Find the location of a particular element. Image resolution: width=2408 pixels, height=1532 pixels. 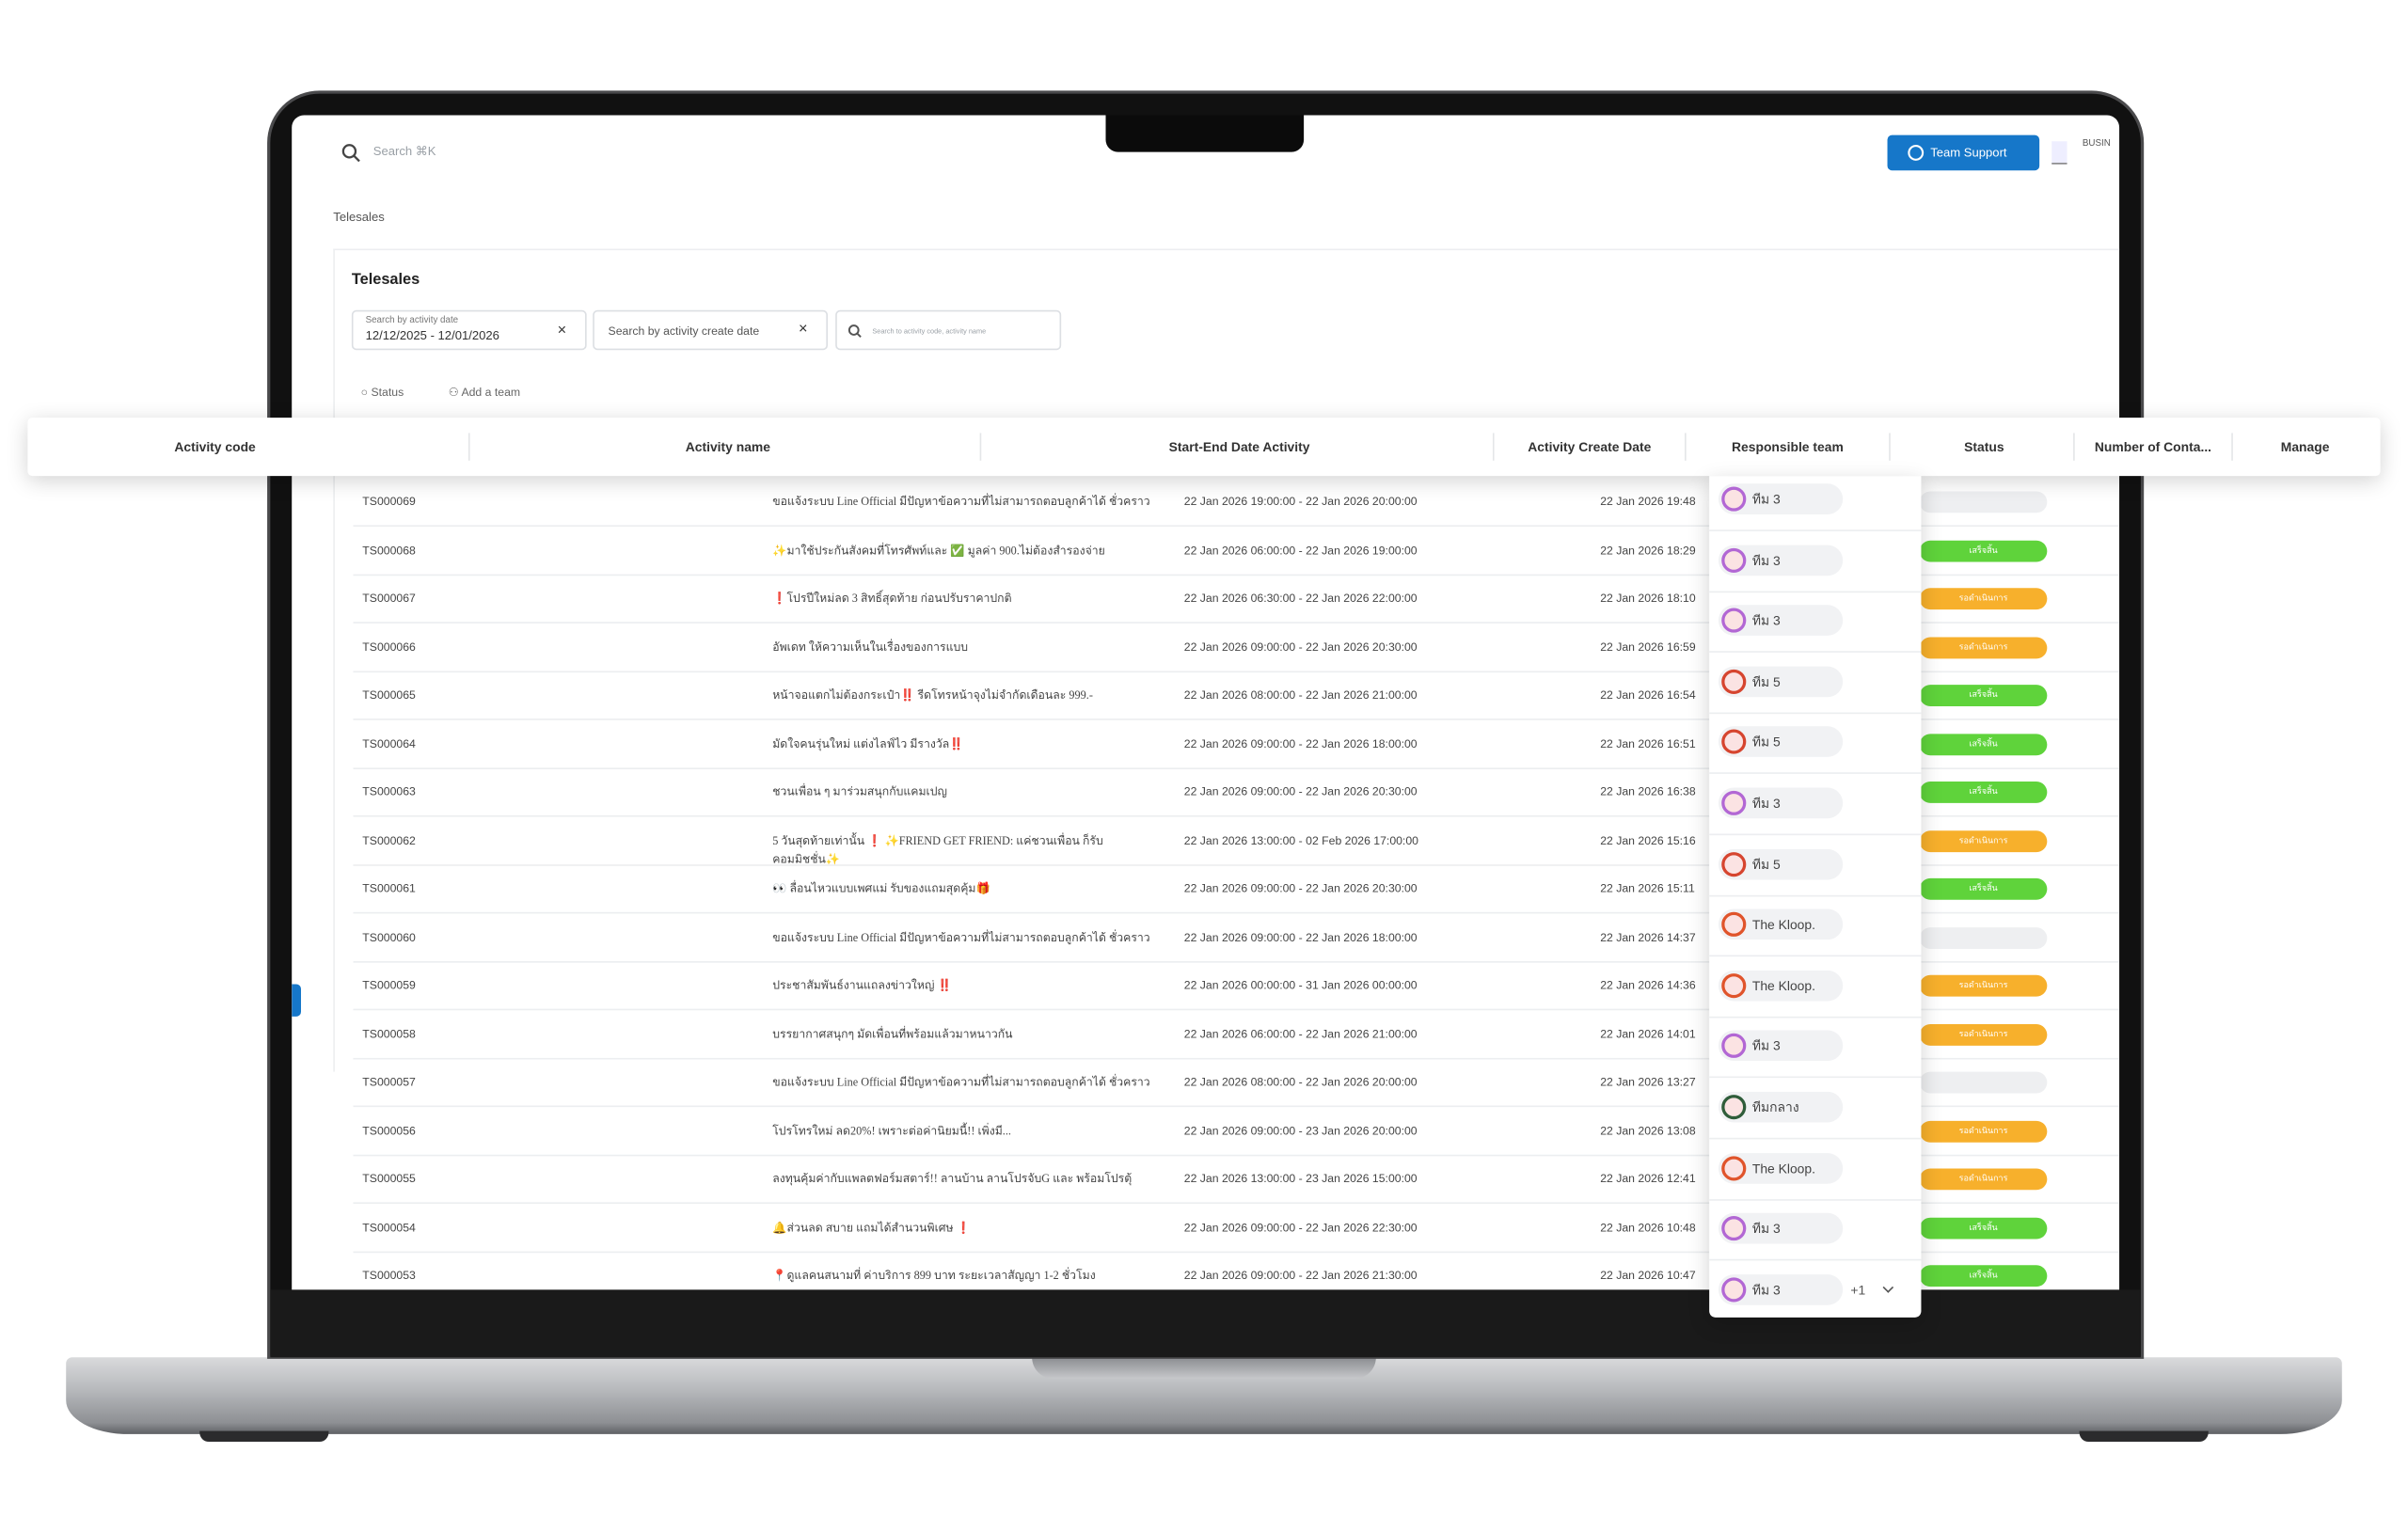

create-date: 22 Jan 2026 19:48 is located at coordinates (1648, 501).